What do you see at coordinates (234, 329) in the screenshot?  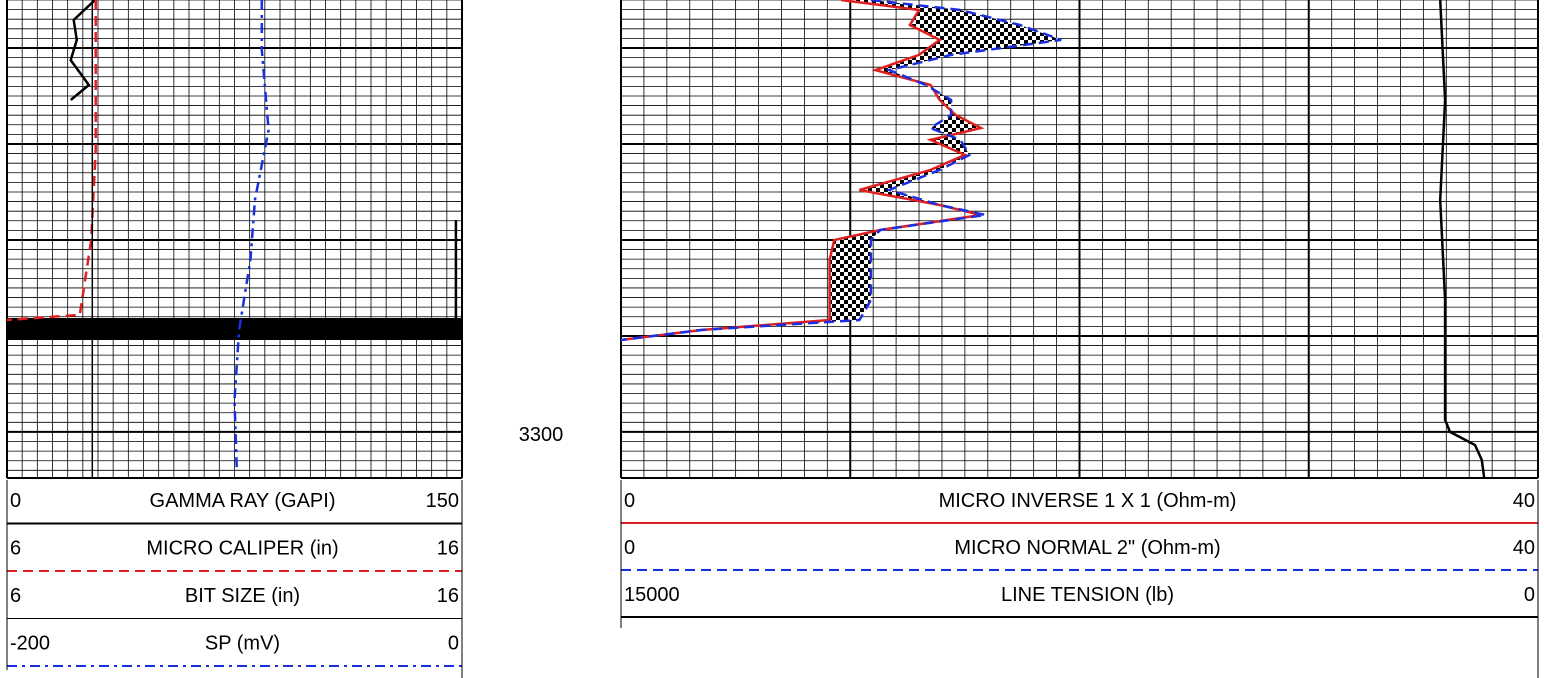 I see `gamma-band` at bounding box center [234, 329].